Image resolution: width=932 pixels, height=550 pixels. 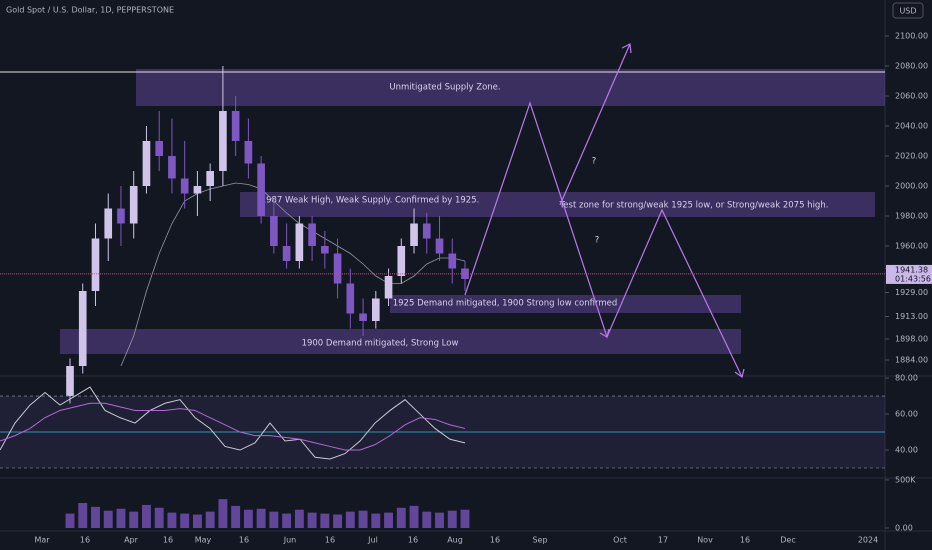 I want to click on last-price-label: 1941.38, so click(x=911, y=269).